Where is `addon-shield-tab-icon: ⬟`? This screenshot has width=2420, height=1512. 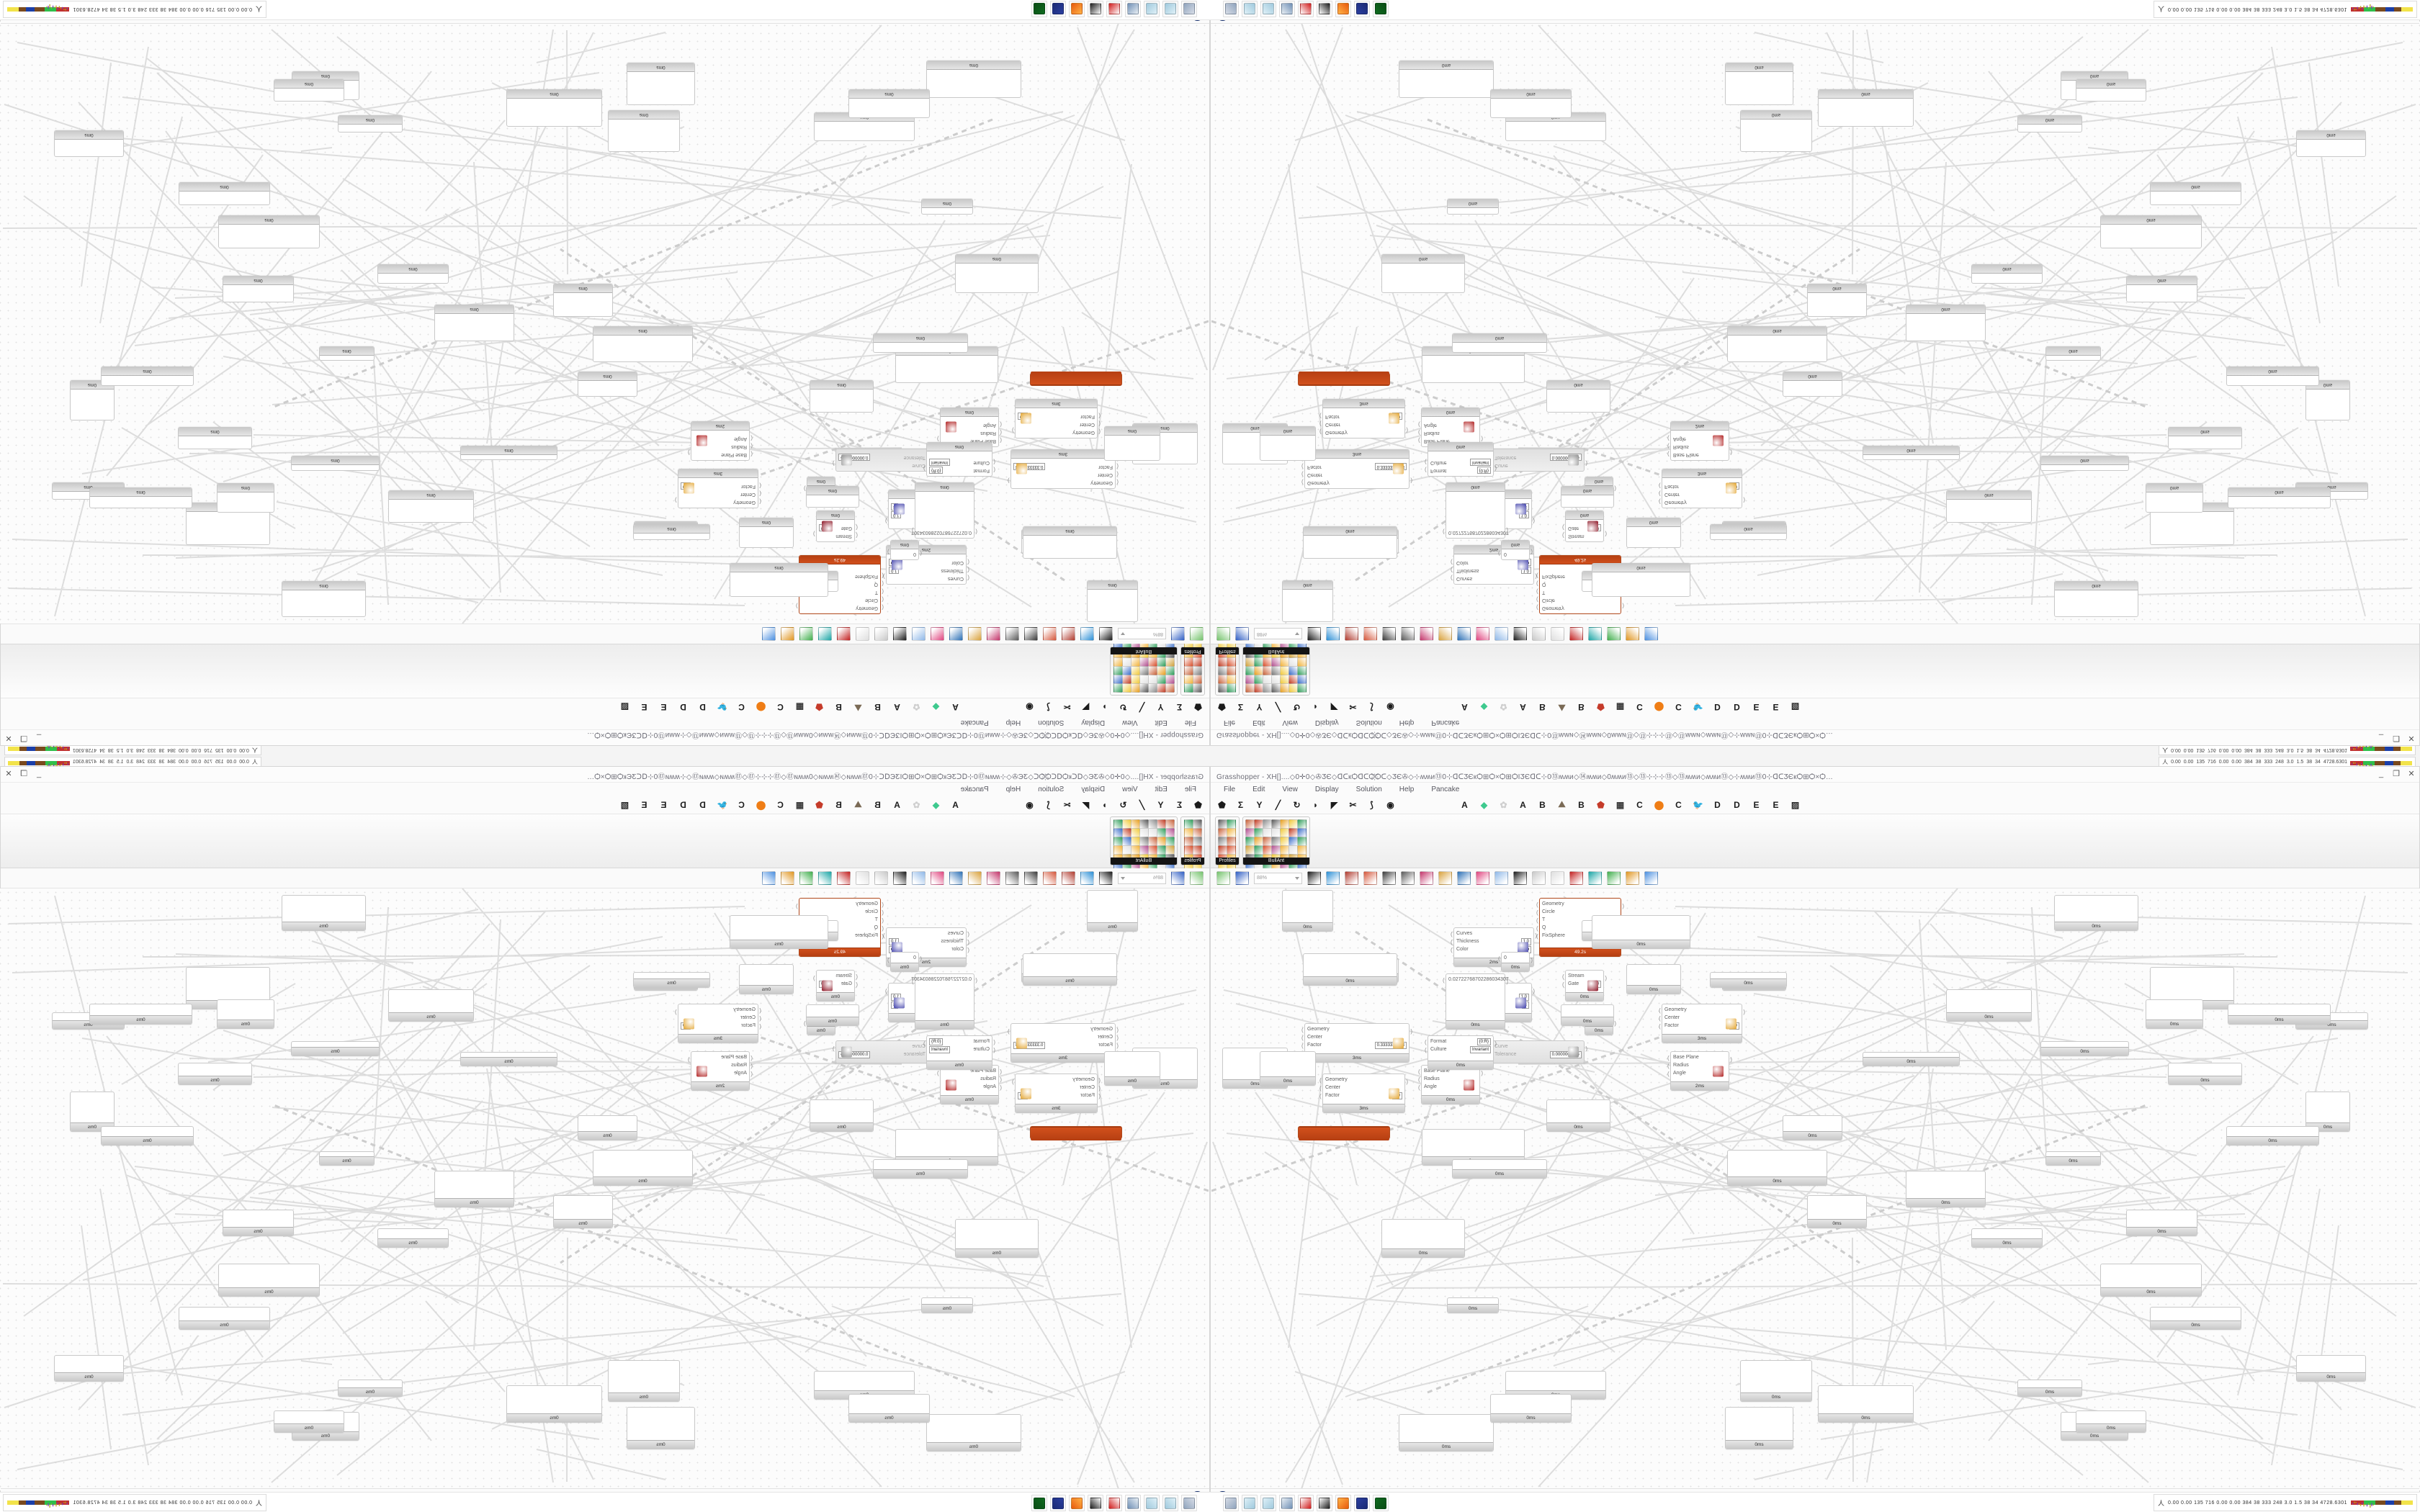
addon-shield-tab-icon: ⬟ is located at coordinates (1601, 804).